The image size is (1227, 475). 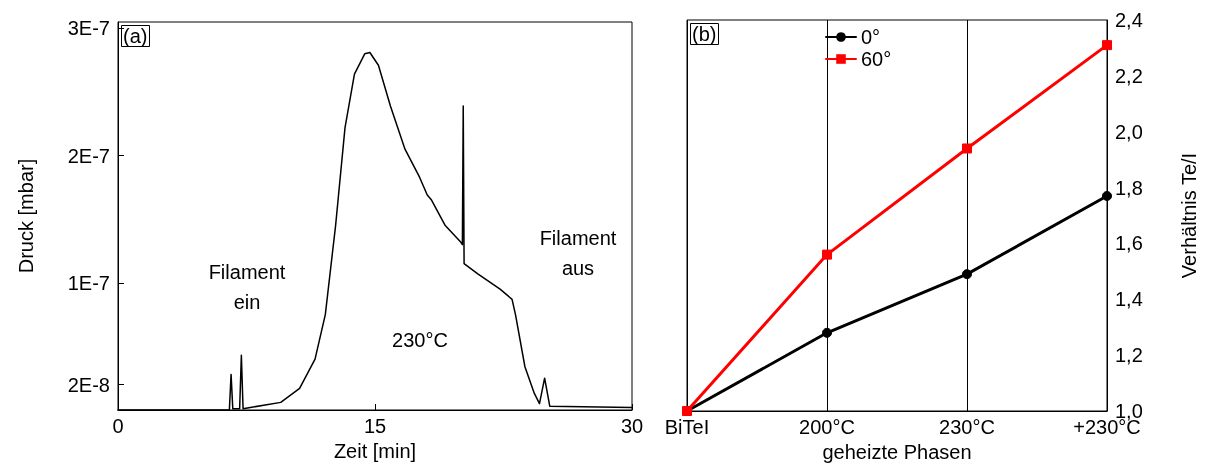 What do you see at coordinates (26, 216) in the screenshot?
I see `y-axis-title: Druck [mbar]` at bounding box center [26, 216].